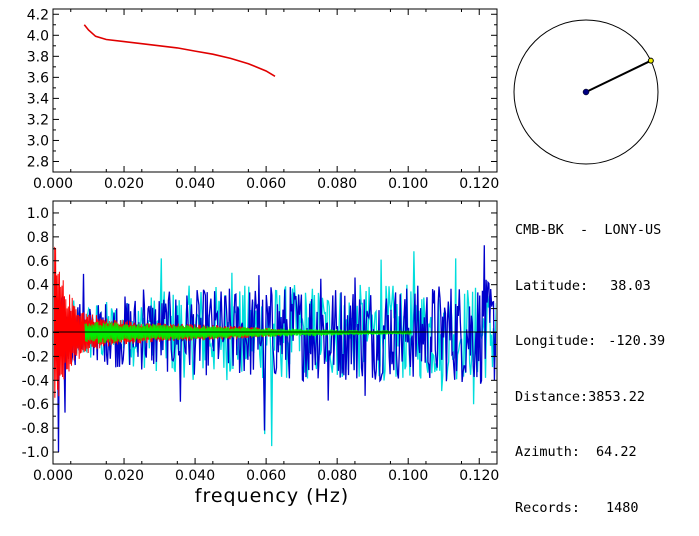 The image size is (699, 536). Describe the element at coordinates (556, 341) in the screenshot. I see `longitude-label: Longitude:` at that location.